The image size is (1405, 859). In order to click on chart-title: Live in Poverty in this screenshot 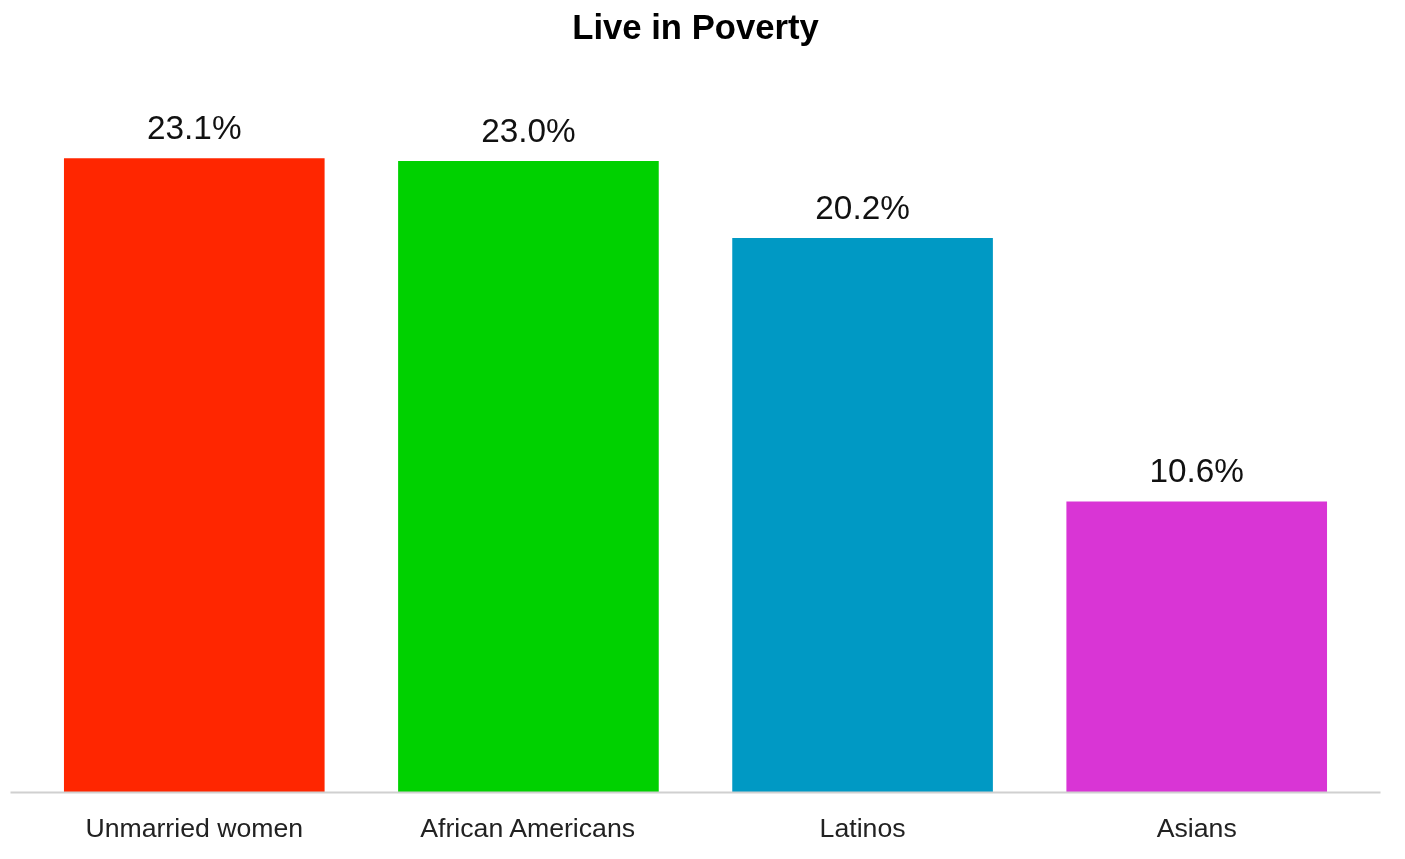, I will do `click(696, 26)`.